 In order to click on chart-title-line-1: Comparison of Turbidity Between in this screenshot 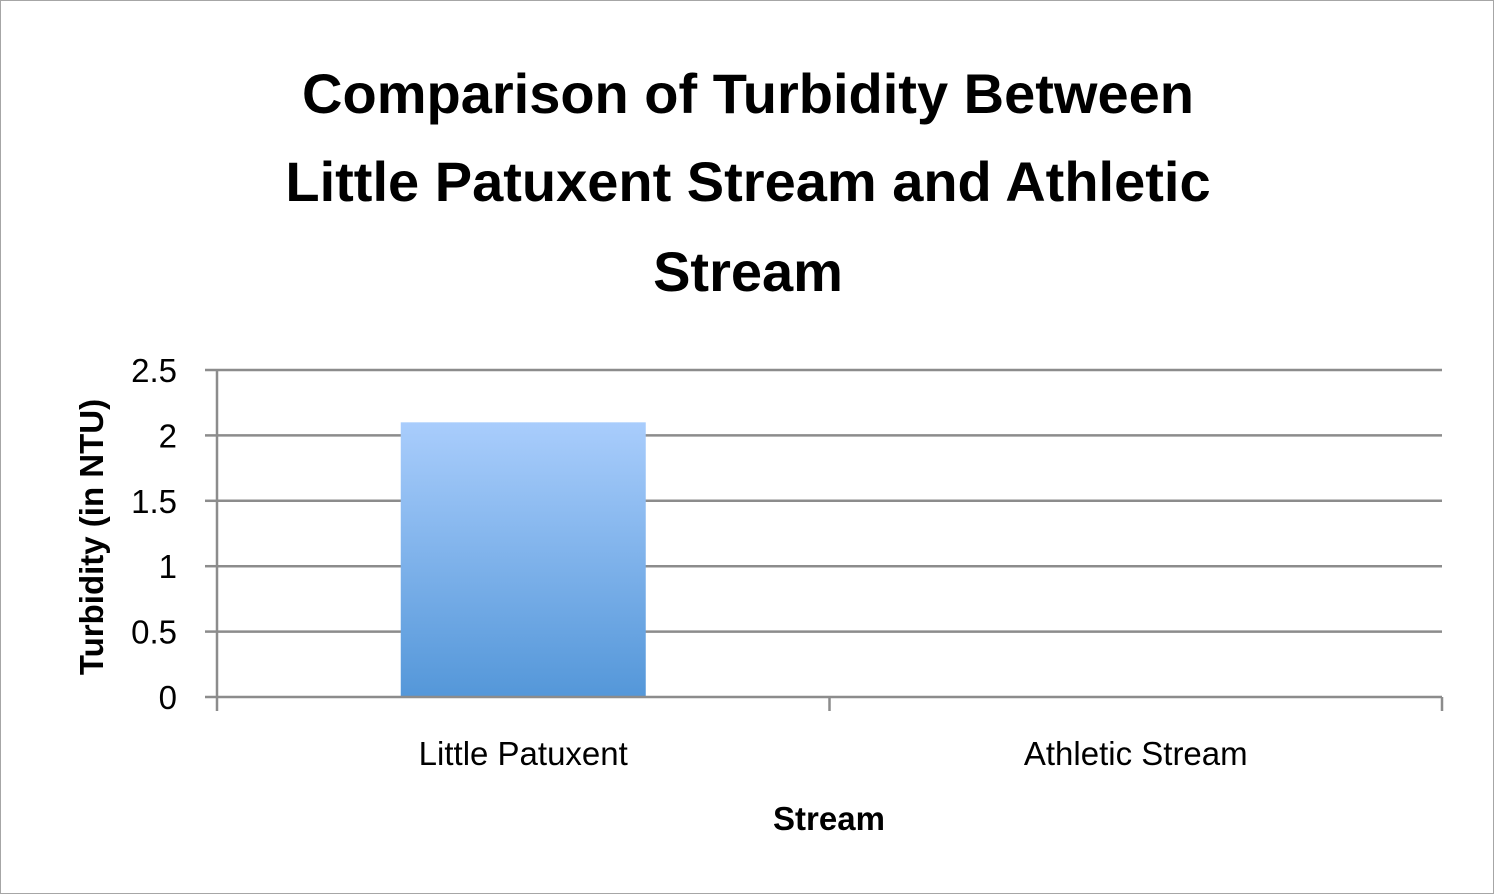, I will do `click(748, 93)`.